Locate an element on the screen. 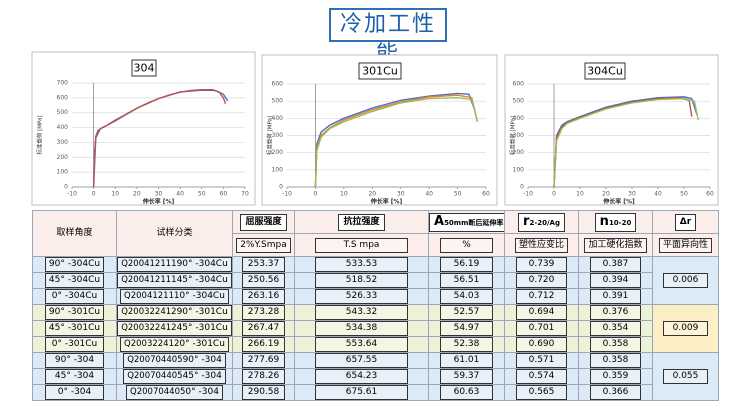 The height and width of the screenshot is (401, 748). value: 290.58 is located at coordinates (263, 392).